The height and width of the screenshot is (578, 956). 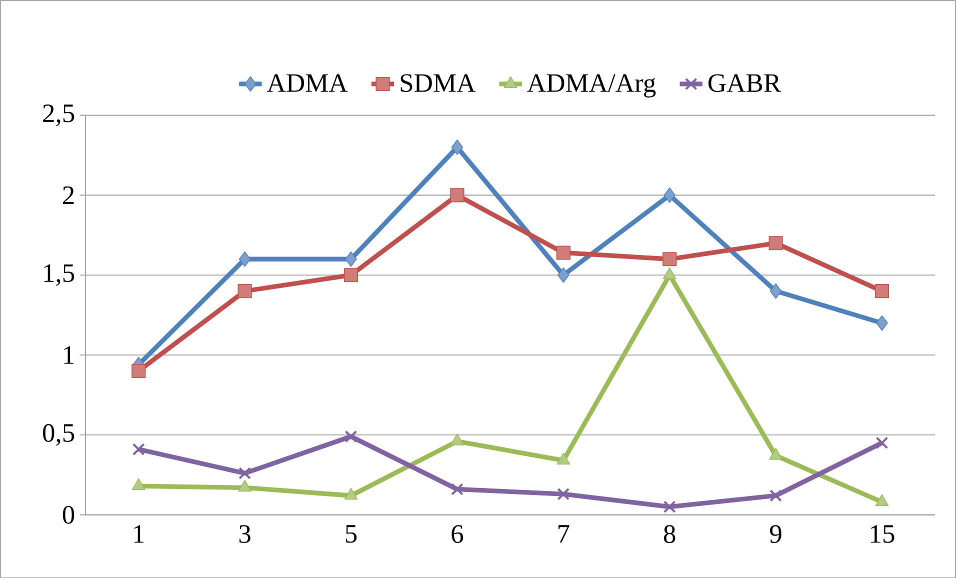 What do you see at coordinates (882, 533) in the screenshot?
I see `x-tick-label: 15` at bounding box center [882, 533].